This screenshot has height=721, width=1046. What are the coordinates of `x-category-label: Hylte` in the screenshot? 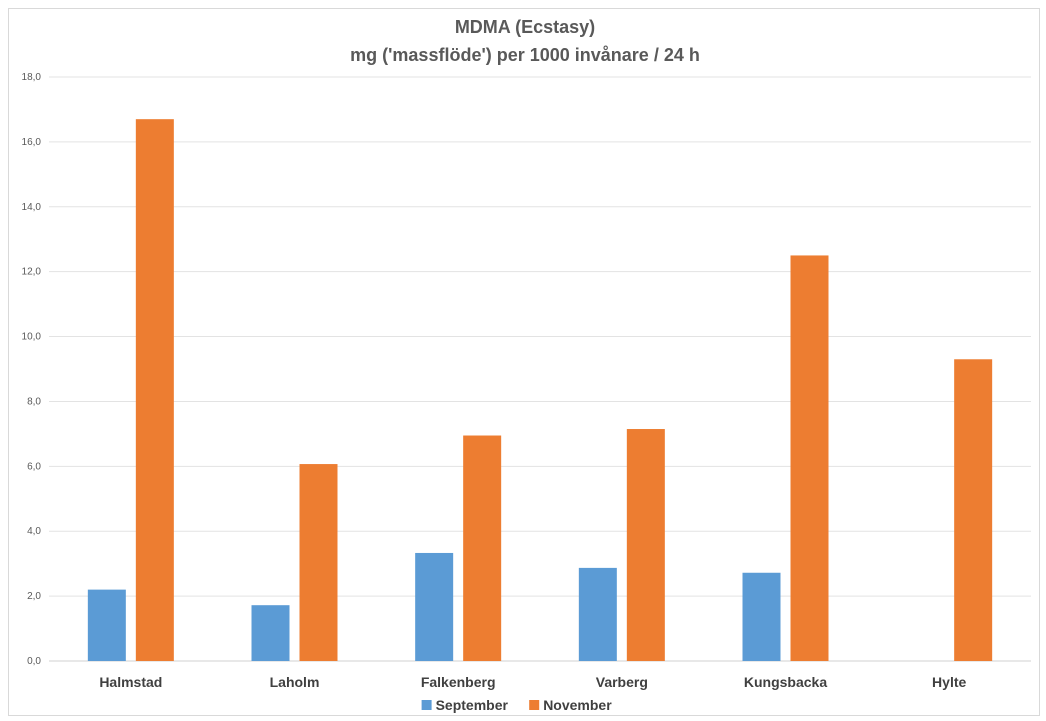 It's located at (949, 682).